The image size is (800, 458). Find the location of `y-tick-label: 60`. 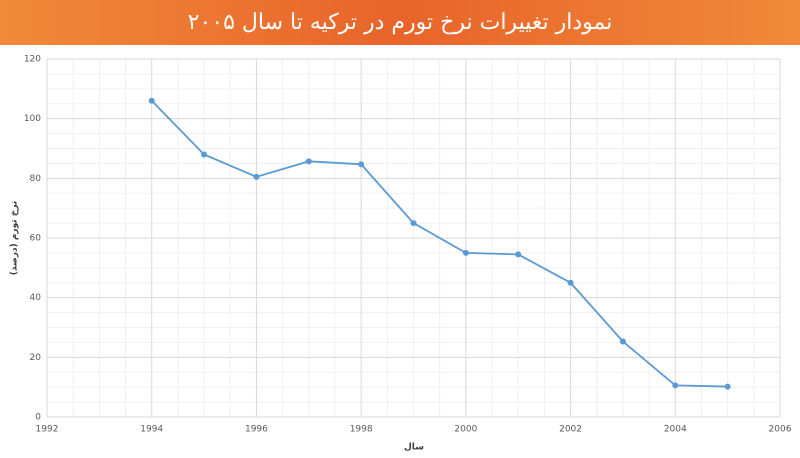

y-tick-label: 60 is located at coordinates (36, 239).